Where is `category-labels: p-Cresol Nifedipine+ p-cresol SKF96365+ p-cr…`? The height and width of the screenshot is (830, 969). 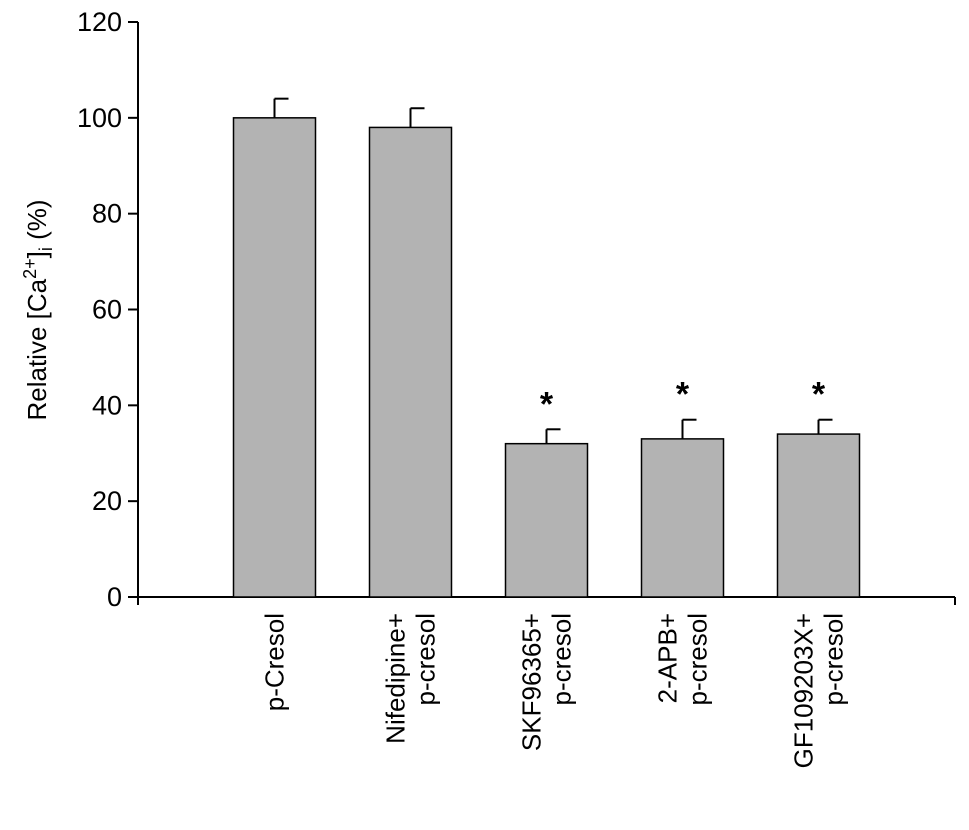 category-labels: p-Cresol Nifedipine+ p-cresol SKF96365+ p-cr… is located at coordinates (554, 690).